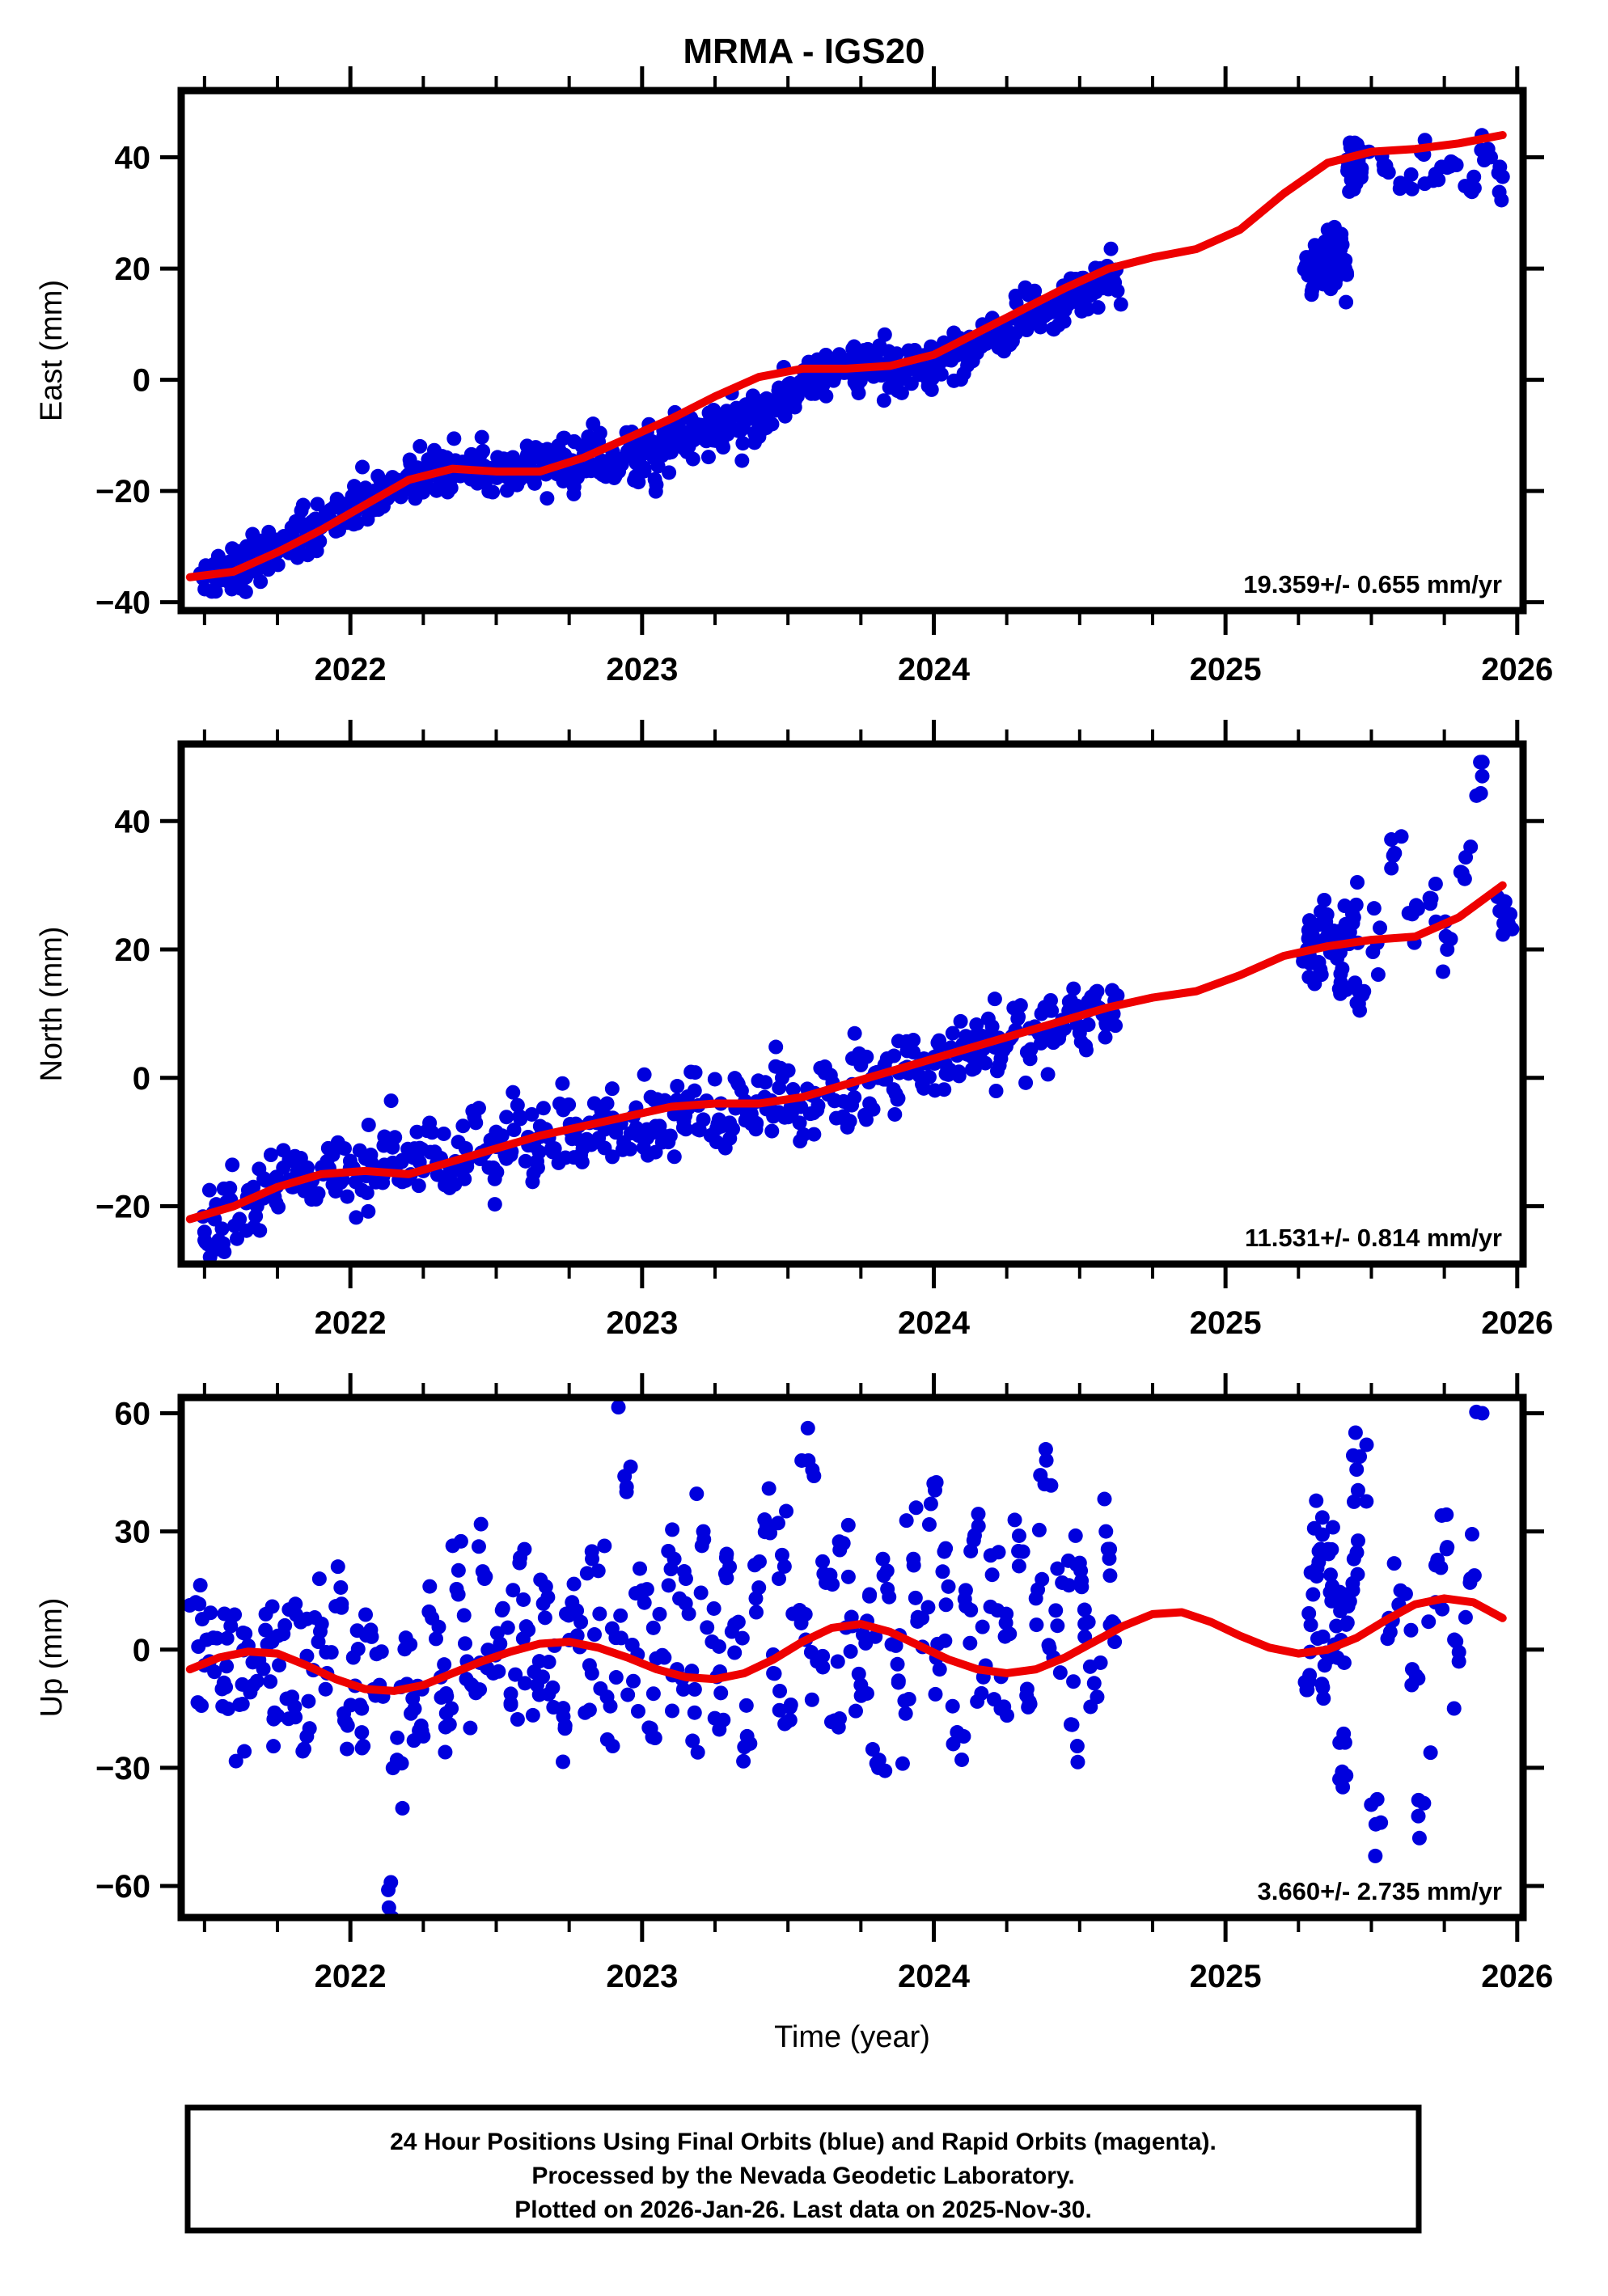 The image size is (1608, 2296). Describe the element at coordinates (122, 603) in the screenshot. I see `y-tick-label-east: −40` at that location.